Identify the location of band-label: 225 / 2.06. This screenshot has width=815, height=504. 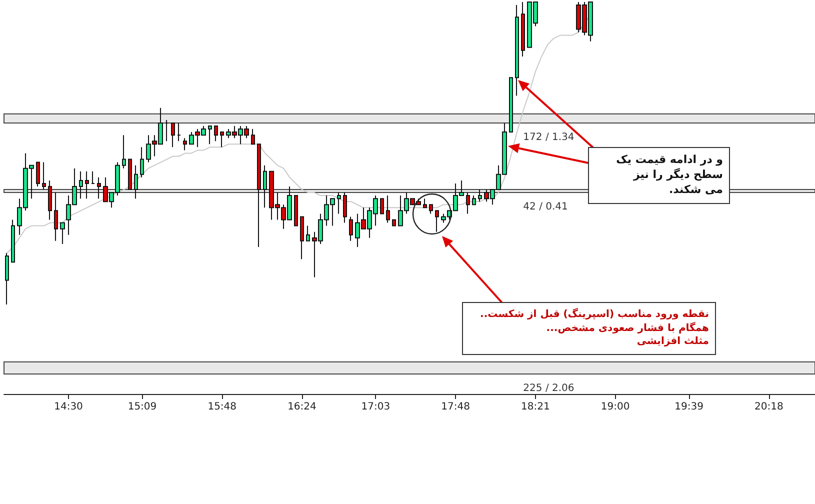
(548, 388).